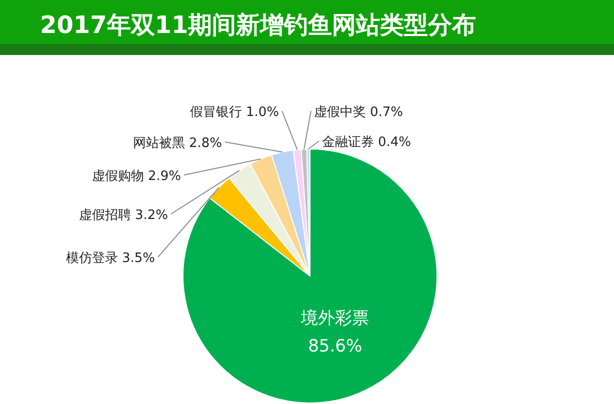 The width and height of the screenshot is (614, 404). What do you see at coordinates (258, 25) in the screenshot?
I see `chart-title: 2017年双11期间新增钓鱼网站类型分布` at bounding box center [258, 25].